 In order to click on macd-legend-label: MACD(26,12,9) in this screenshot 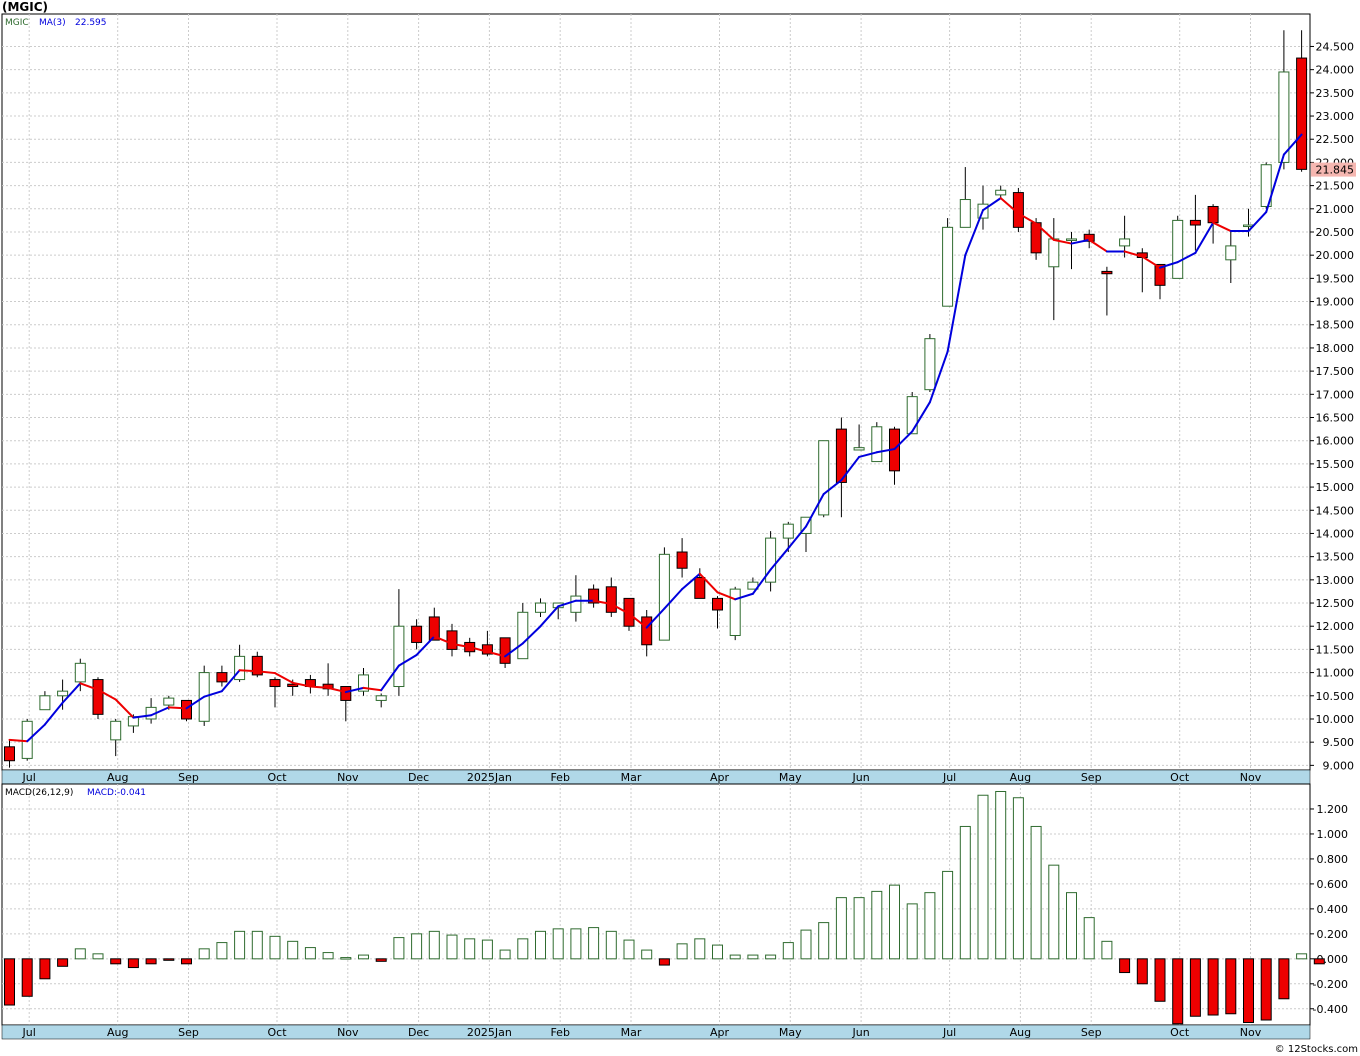, I will do `click(39, 793)`.